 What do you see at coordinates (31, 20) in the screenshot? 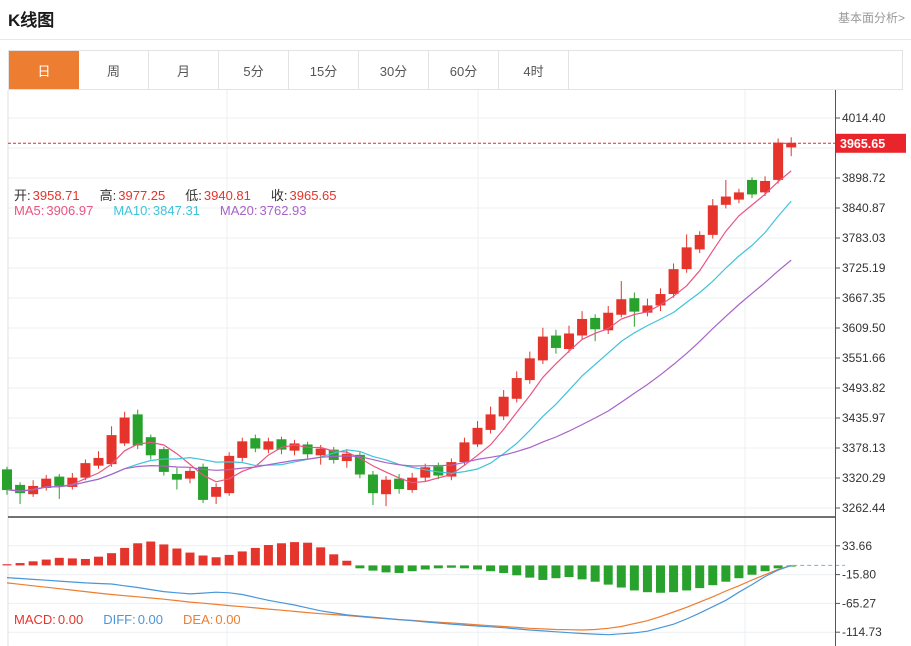
I see `page-title: K线图` at bounding box center [31, 20].